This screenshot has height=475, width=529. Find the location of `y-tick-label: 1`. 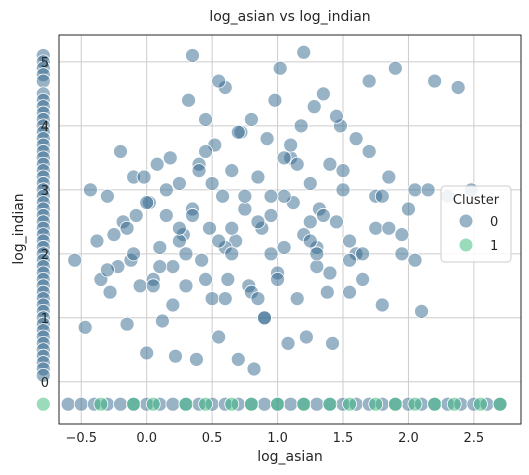

y-tick-label: 1 is located at coordinates (45, 319).